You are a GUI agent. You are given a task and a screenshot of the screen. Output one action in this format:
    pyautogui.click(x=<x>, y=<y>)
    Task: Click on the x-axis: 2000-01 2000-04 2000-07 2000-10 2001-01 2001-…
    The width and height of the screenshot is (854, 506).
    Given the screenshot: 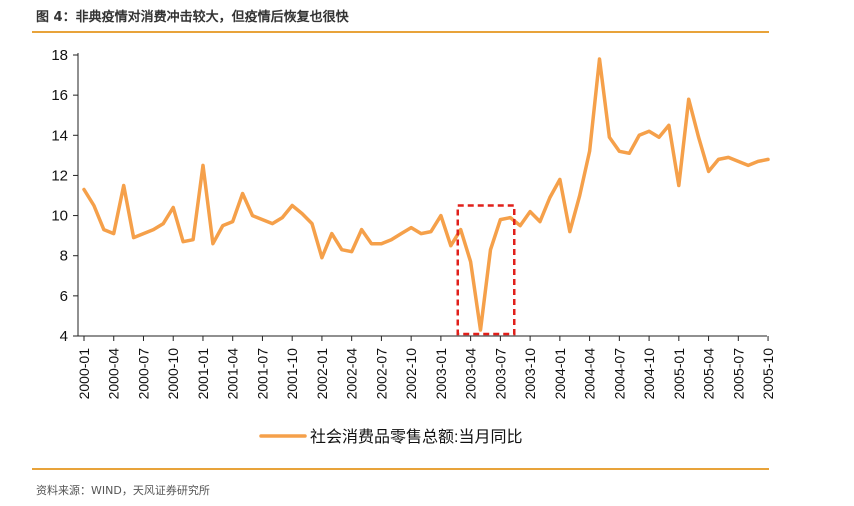 What is the action you would take?
    pyautogui.click(x=426, y=367)
    